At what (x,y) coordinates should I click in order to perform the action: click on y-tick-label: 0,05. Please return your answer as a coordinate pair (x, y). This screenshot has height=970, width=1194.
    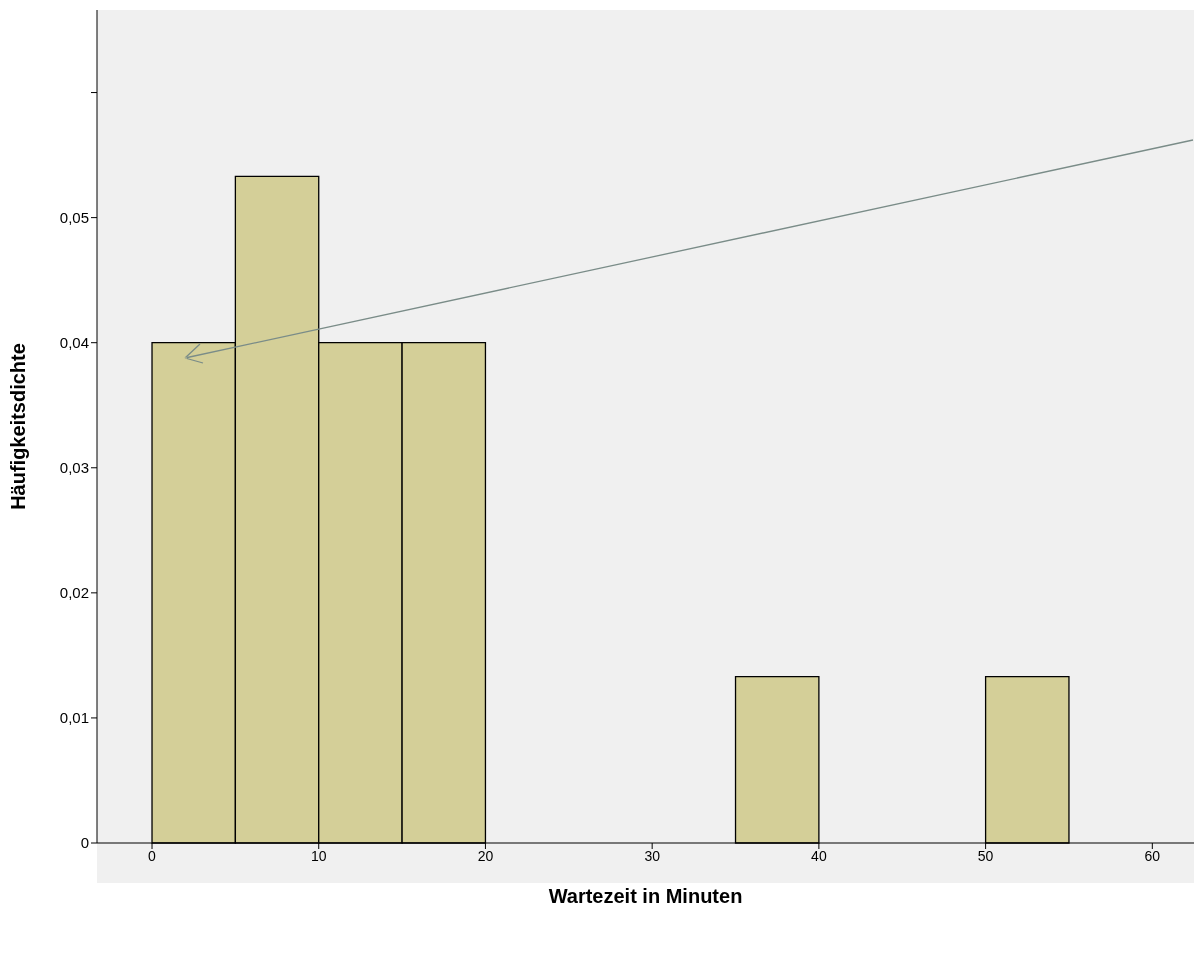
    Looking at the image, I should click on (74, 217).